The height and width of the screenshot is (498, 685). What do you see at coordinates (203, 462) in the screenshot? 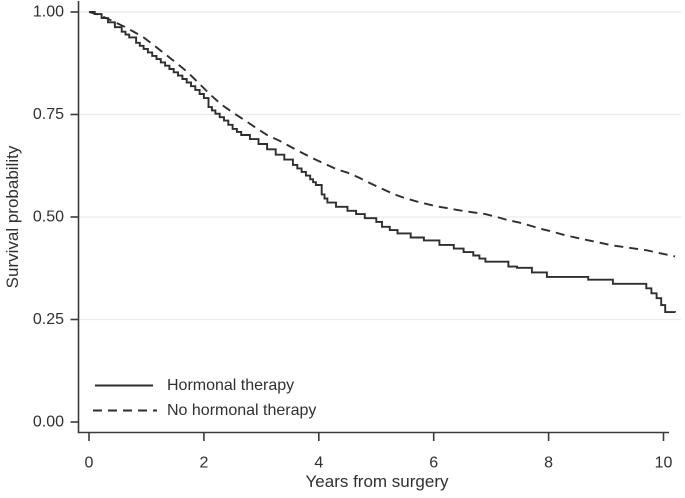
I see `x-tick-label: 2` at bounding box center [203, 462].